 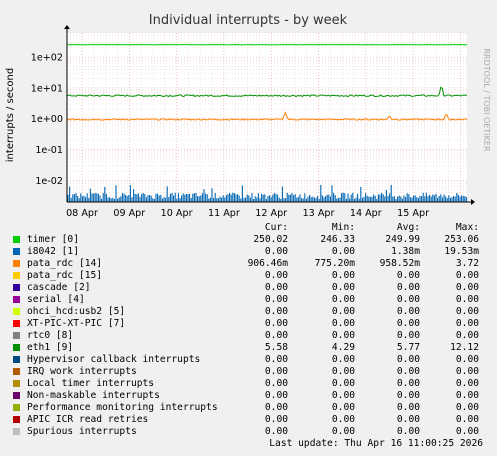 I want to click on legend-series-name: i8042 [1], so click(x=53, y=251).